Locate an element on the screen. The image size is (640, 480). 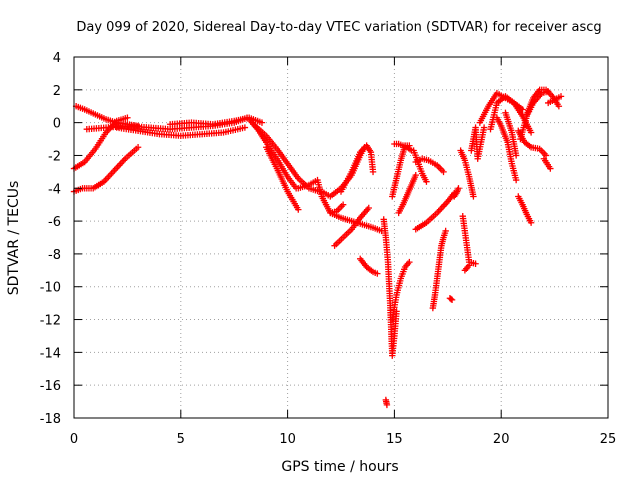
x-tick-label: 5 is located at coordinates (181, 439).